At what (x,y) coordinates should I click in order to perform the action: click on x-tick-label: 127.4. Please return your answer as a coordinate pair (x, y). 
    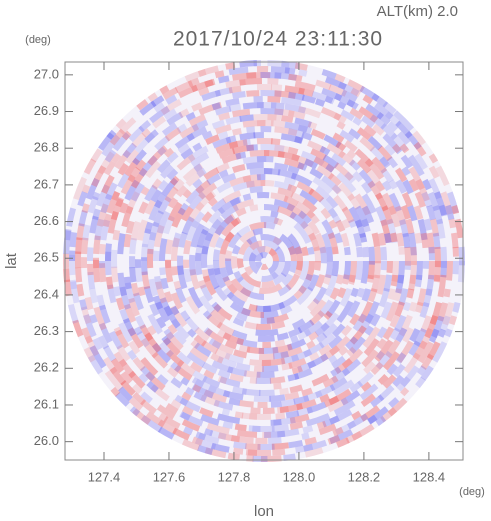
    Looking at the image, I should click on (104, 476).